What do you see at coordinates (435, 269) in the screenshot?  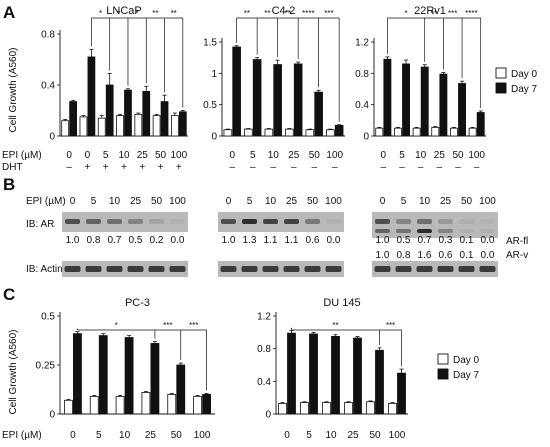 I see `actin-blot` at bounding box center [435, 269].